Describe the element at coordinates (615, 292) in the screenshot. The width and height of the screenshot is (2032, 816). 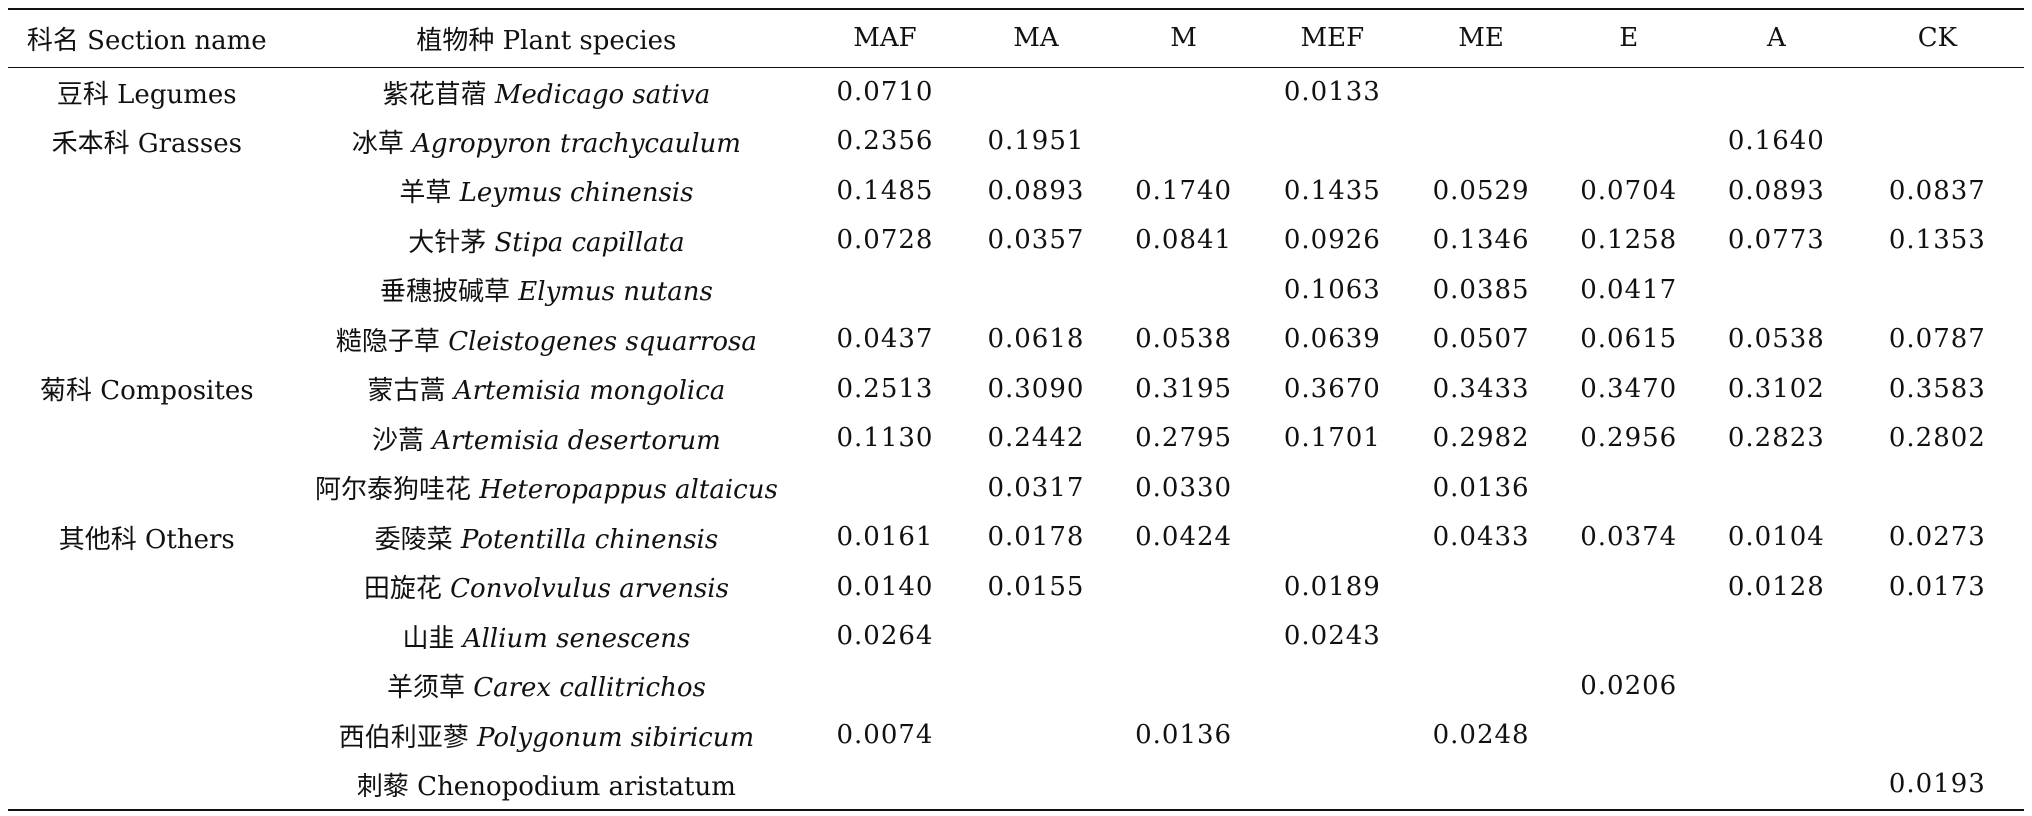
I see `species-latin-name: Elymus nutans` at that location.